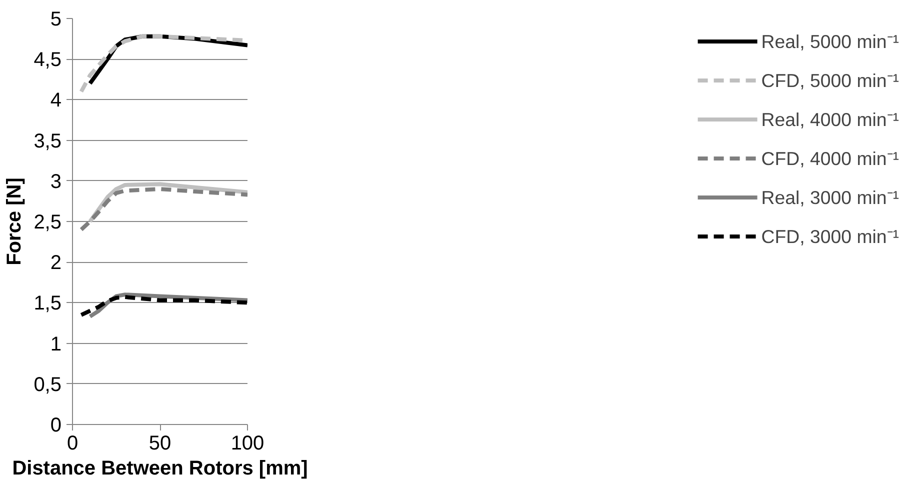  I want to click on y-tick-label: 1, so click(56, 344).